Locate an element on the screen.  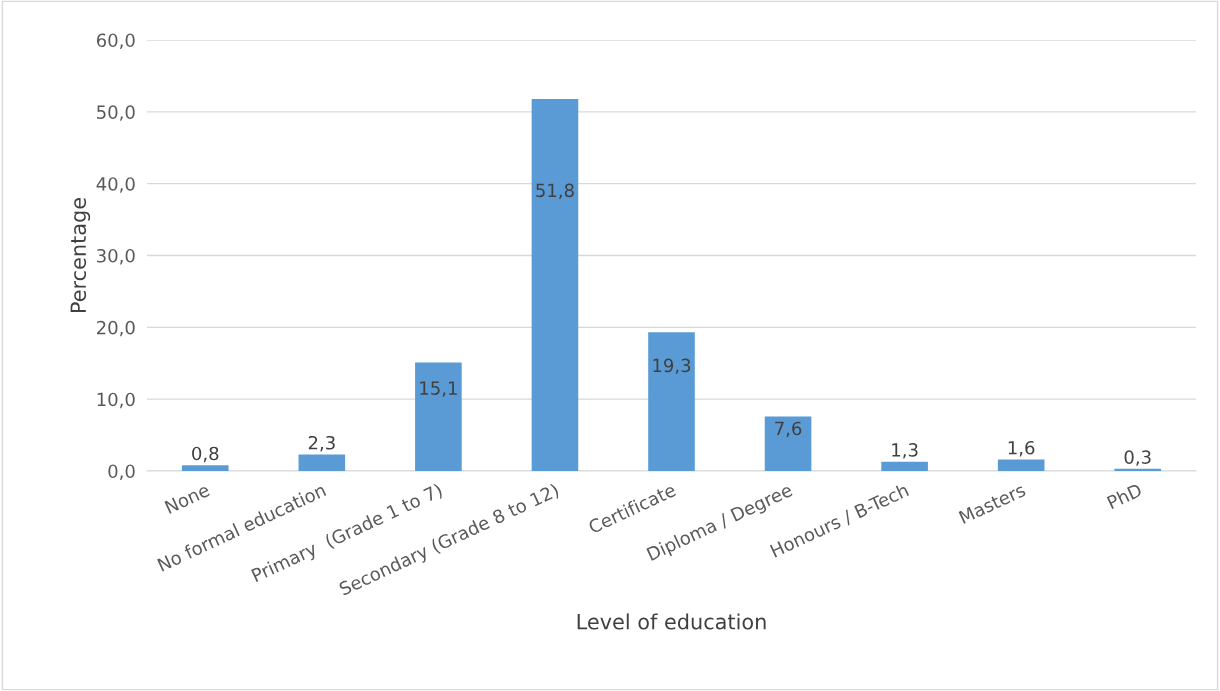
data-label: 1,3 is located at coordinates (905, 451).